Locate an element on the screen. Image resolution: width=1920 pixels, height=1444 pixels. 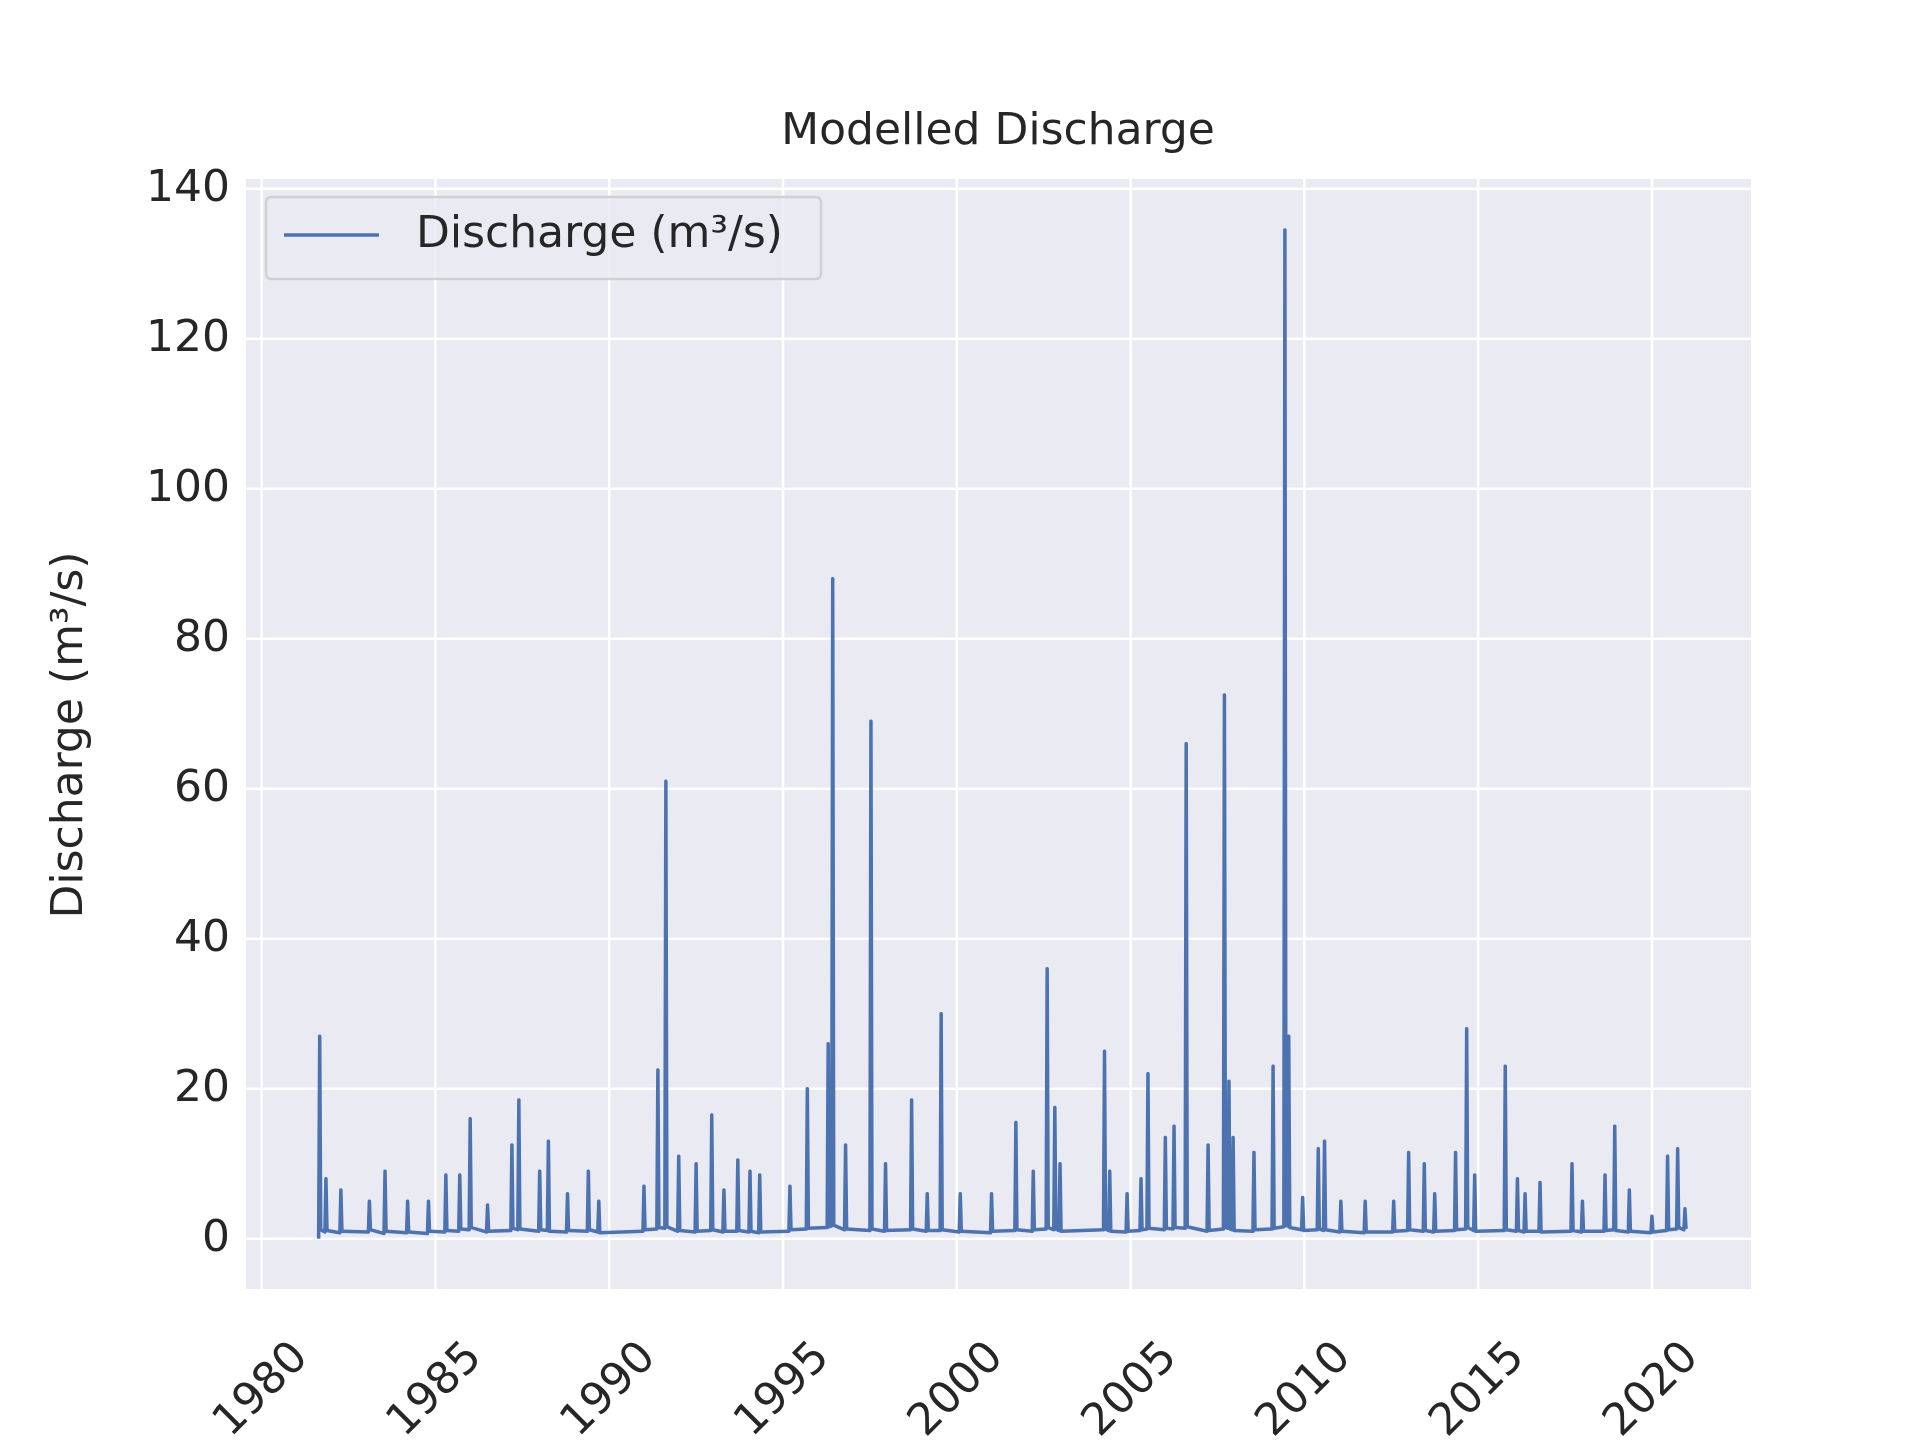
x-tick-label: 1980 is located at coordinates (259, 1385).